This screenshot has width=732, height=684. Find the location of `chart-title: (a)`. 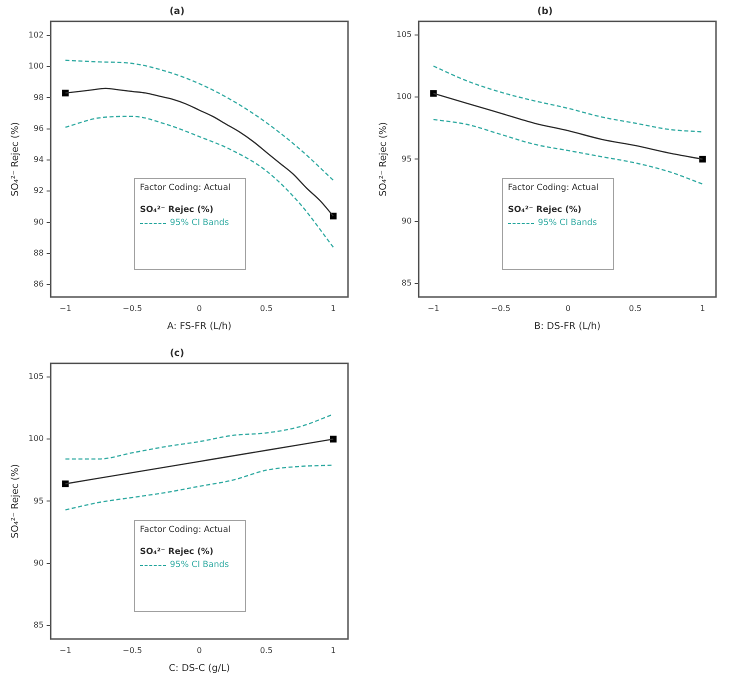

chart-title: (a) is located at coordinates (177, 12).